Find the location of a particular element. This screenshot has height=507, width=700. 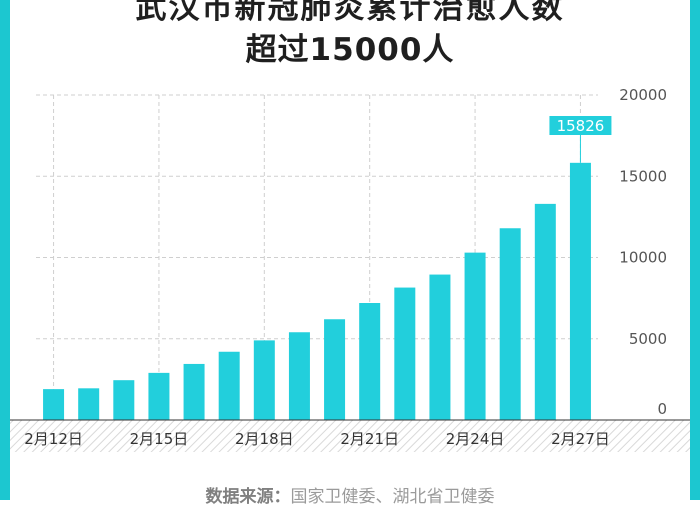

highlight-label-bg is located at coordinates (580, 125).